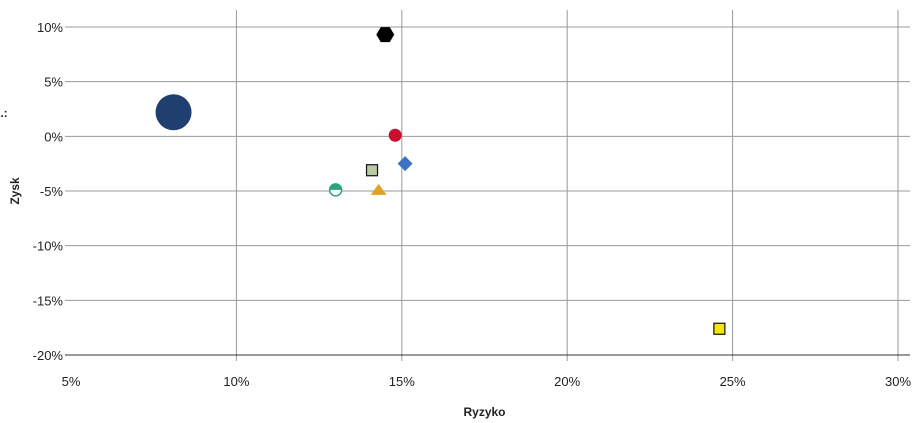 The width and height of the screenshot is (912, 423). Describe the element at coordinates (71, 381) in the screenshot. I see `x-tick-label: 5%` at that location.